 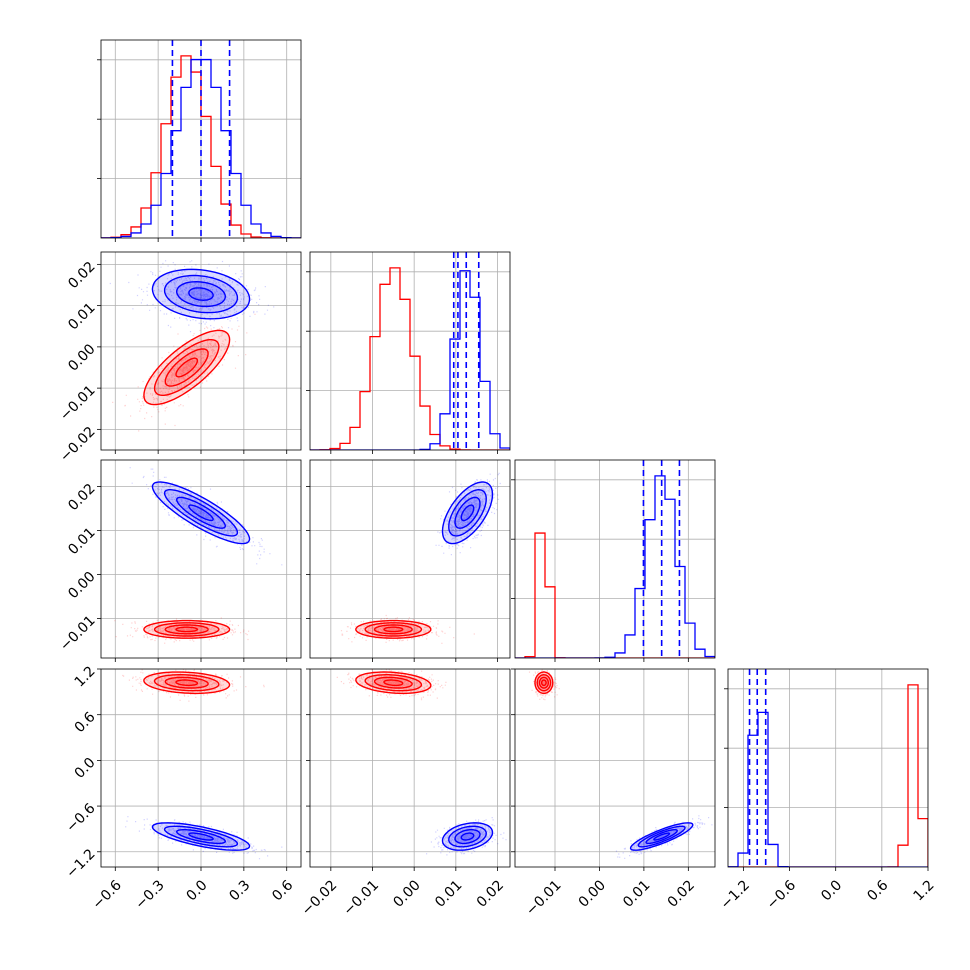 I want to click on panel-3-2: −0.01 0.00 0.01 0.02, so click(x=613, y=793).